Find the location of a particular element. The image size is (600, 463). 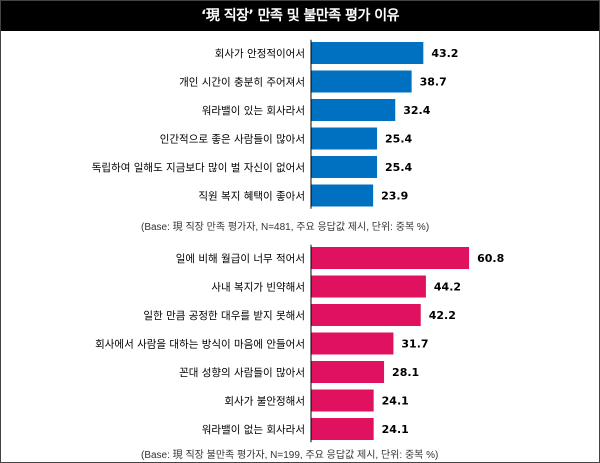

unsatisfied-category-label: 일한 만큼 공정한 대우를 받지 못해서 is located at coordinates (224, 315).